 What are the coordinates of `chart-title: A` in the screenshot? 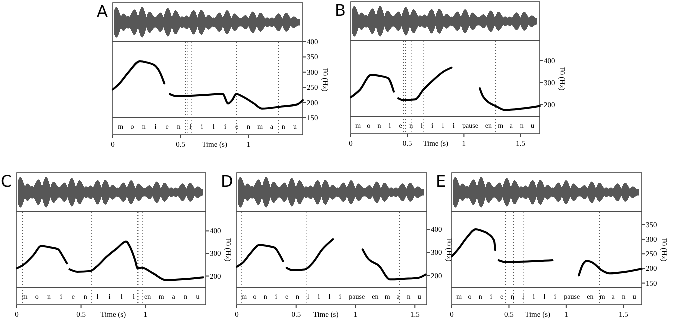 It's located at (102, 11).